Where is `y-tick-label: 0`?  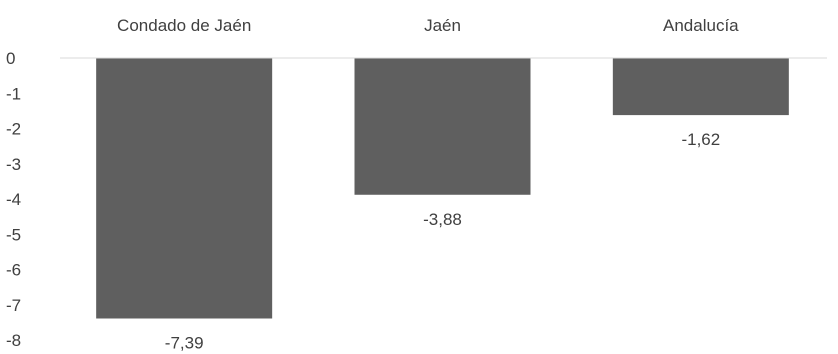
y-tick-label: 0 is located at coordinates (10, 58).